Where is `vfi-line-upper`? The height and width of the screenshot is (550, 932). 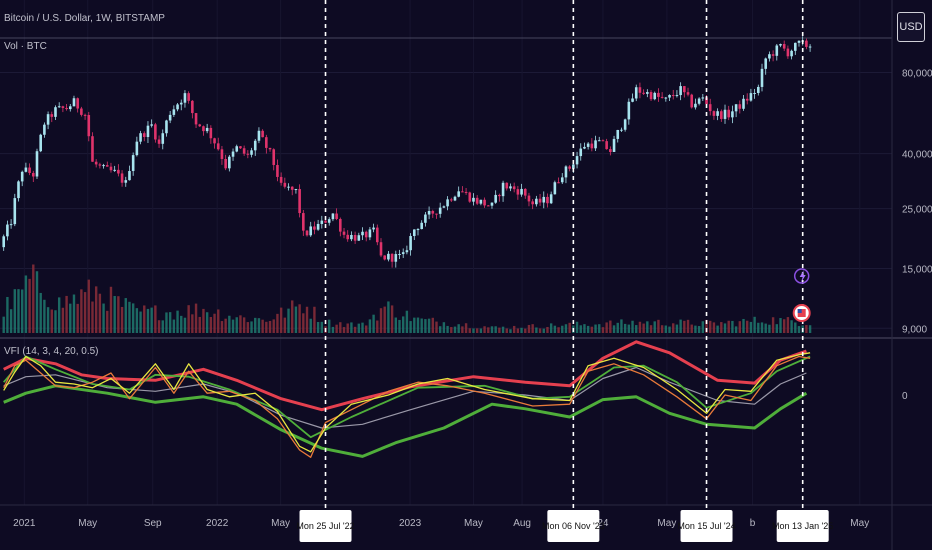 vfi-line-upper is located at coordinates (405, 376).